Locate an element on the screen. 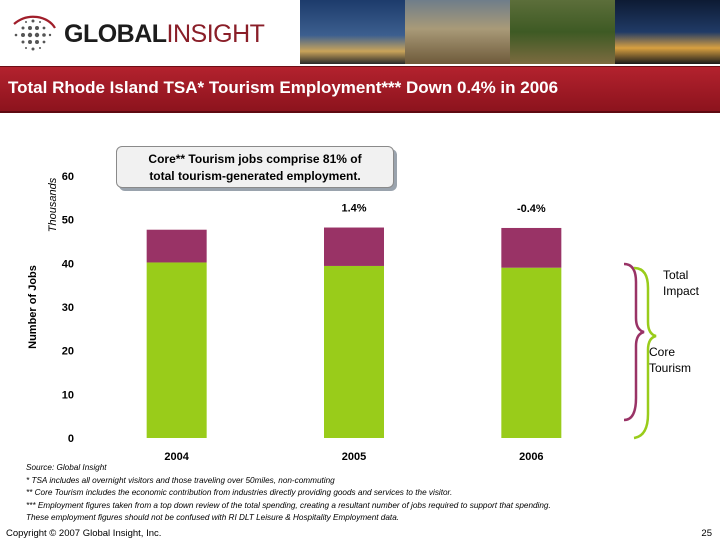  bar-total-impact-2006 is located at coordinates (531, 247).